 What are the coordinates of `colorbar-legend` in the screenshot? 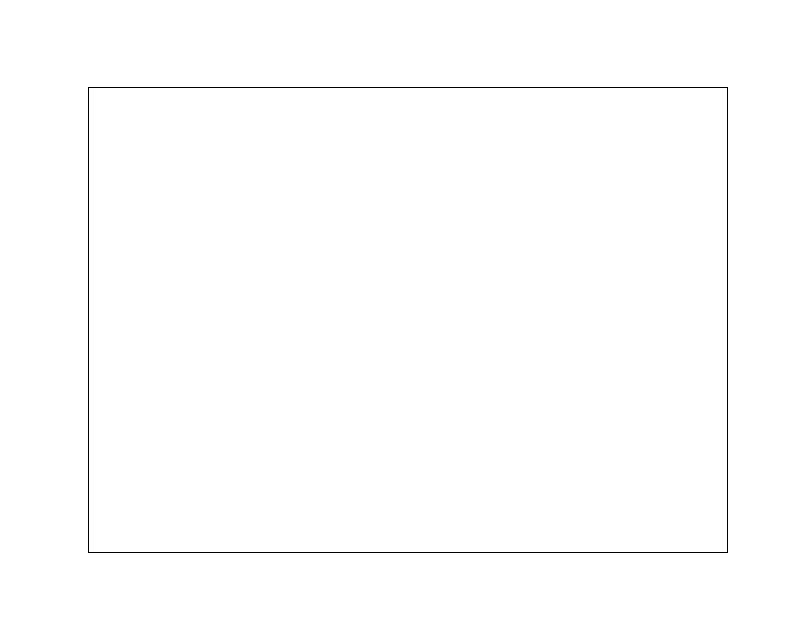 It's located at (697, 309).